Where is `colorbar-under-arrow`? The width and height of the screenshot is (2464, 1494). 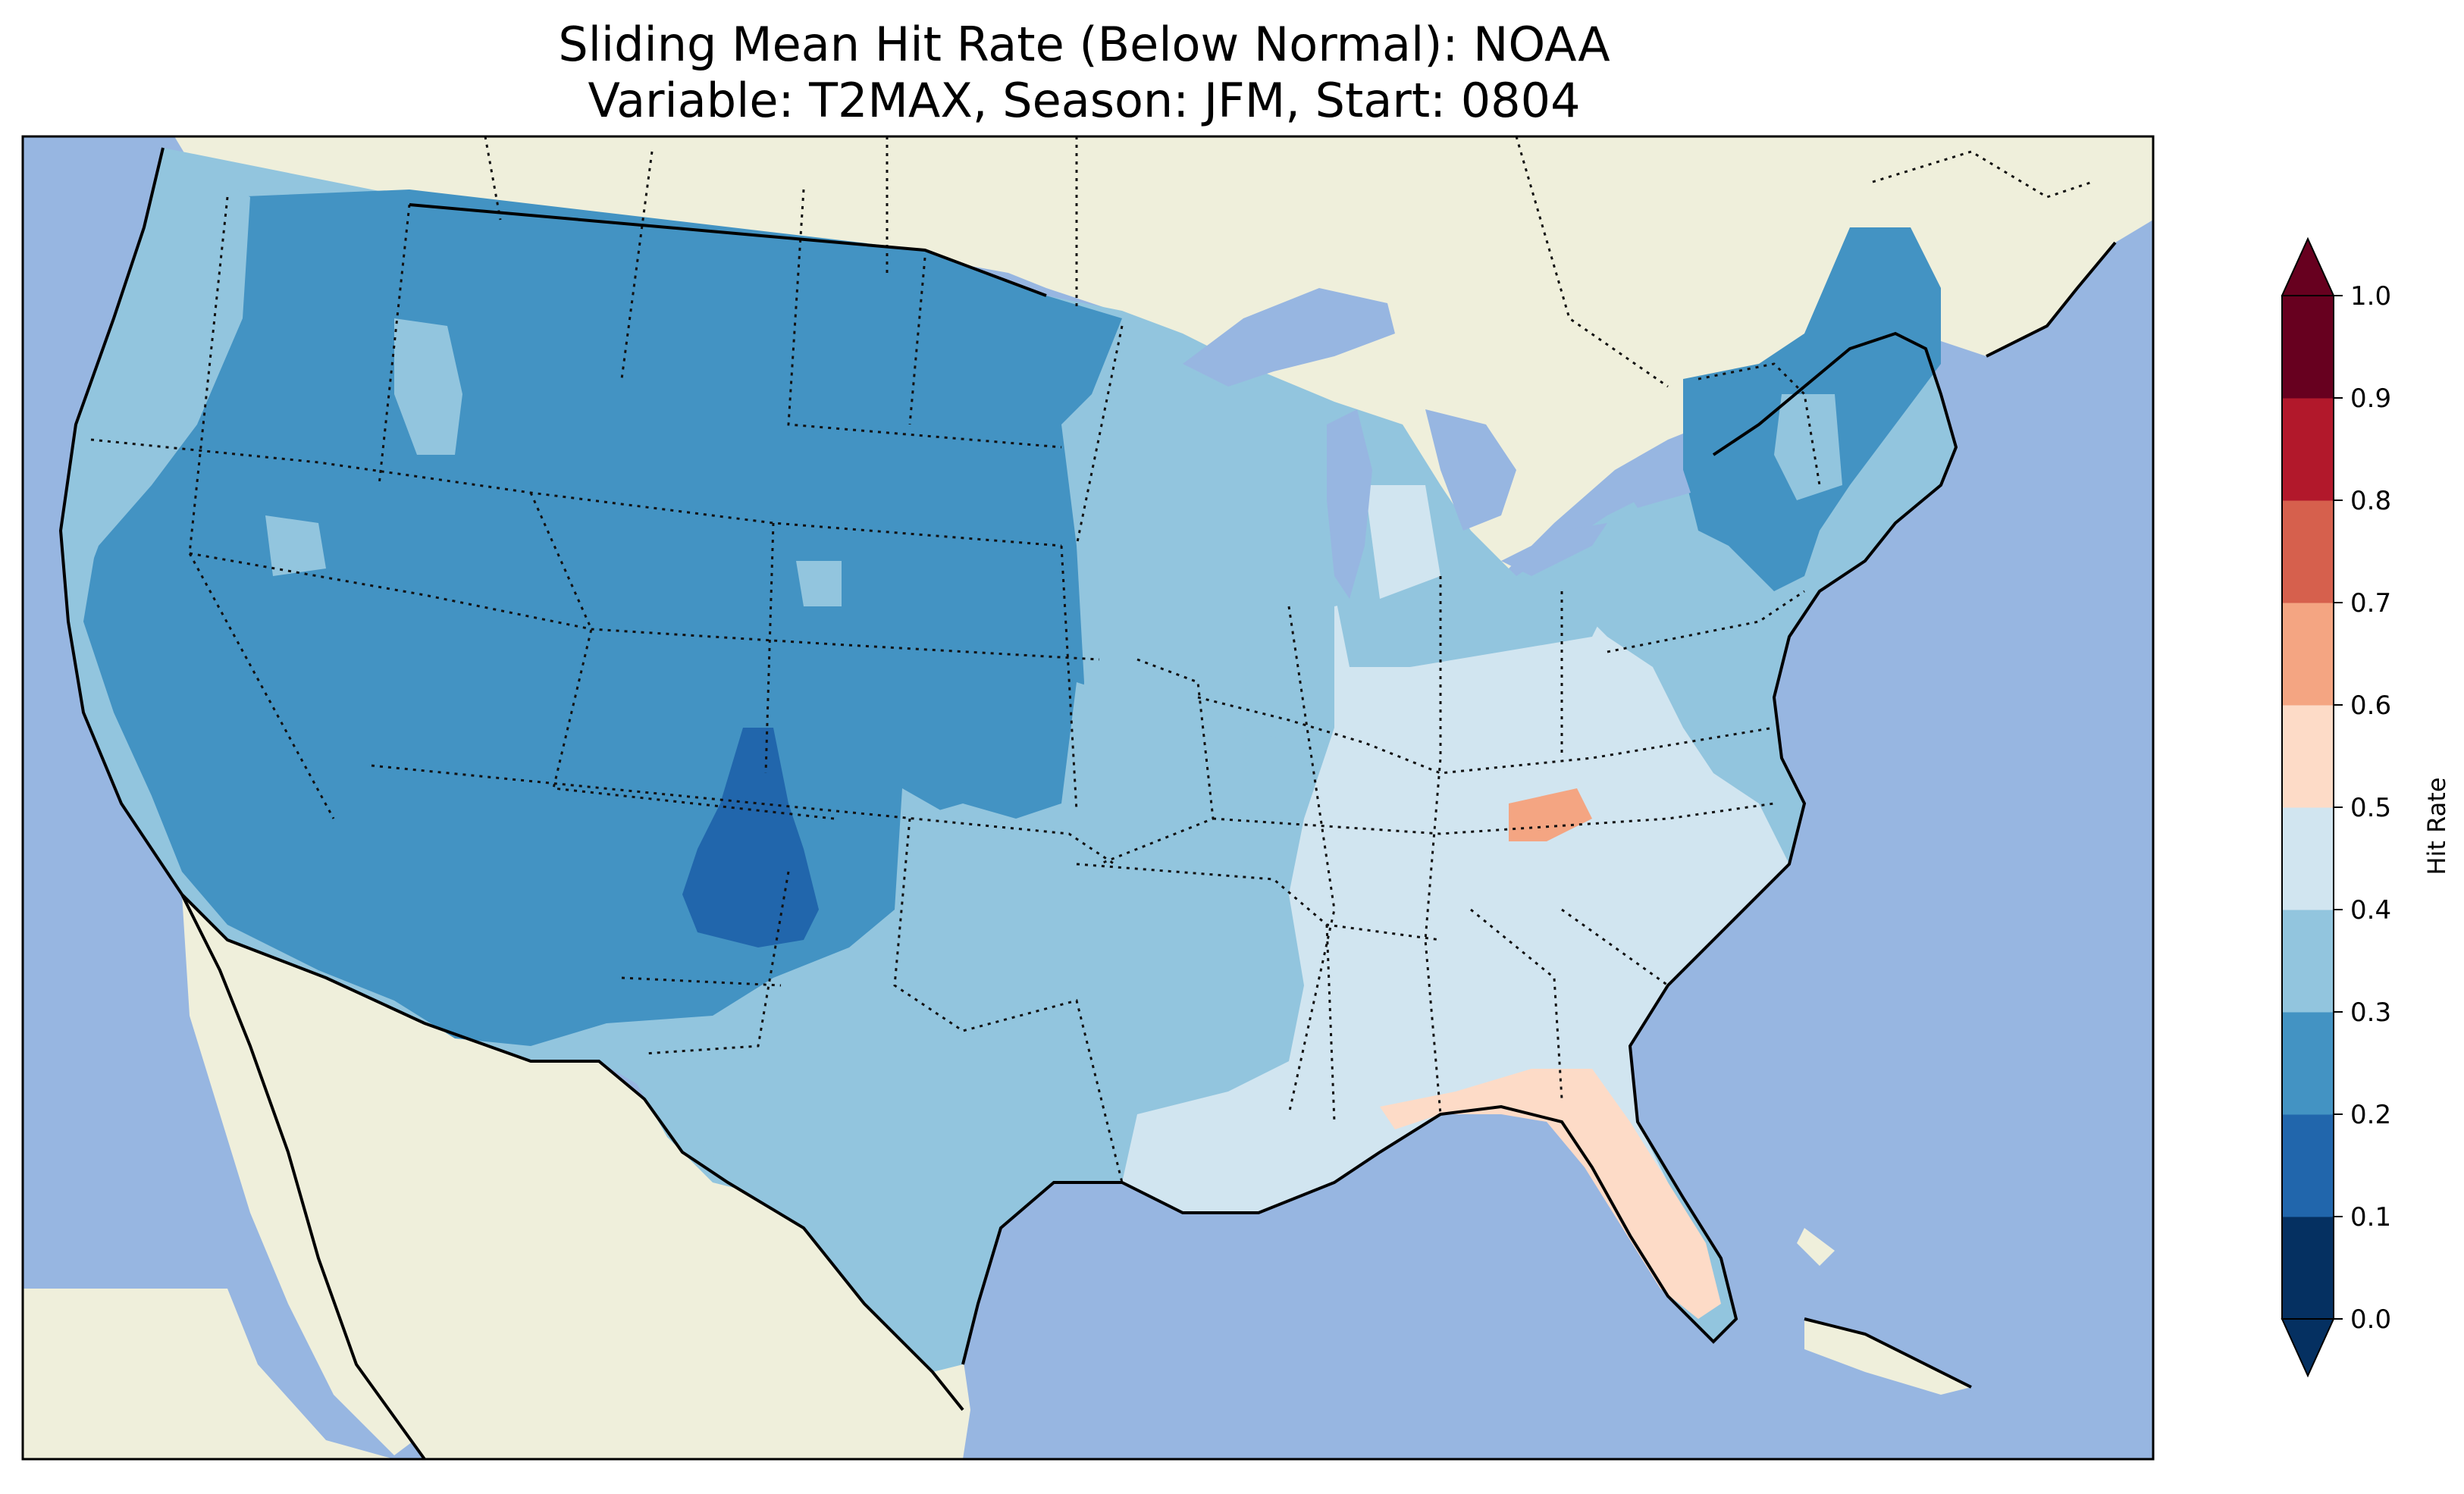 colorbar-under-arrow is located at coordinates (2308, 1348).